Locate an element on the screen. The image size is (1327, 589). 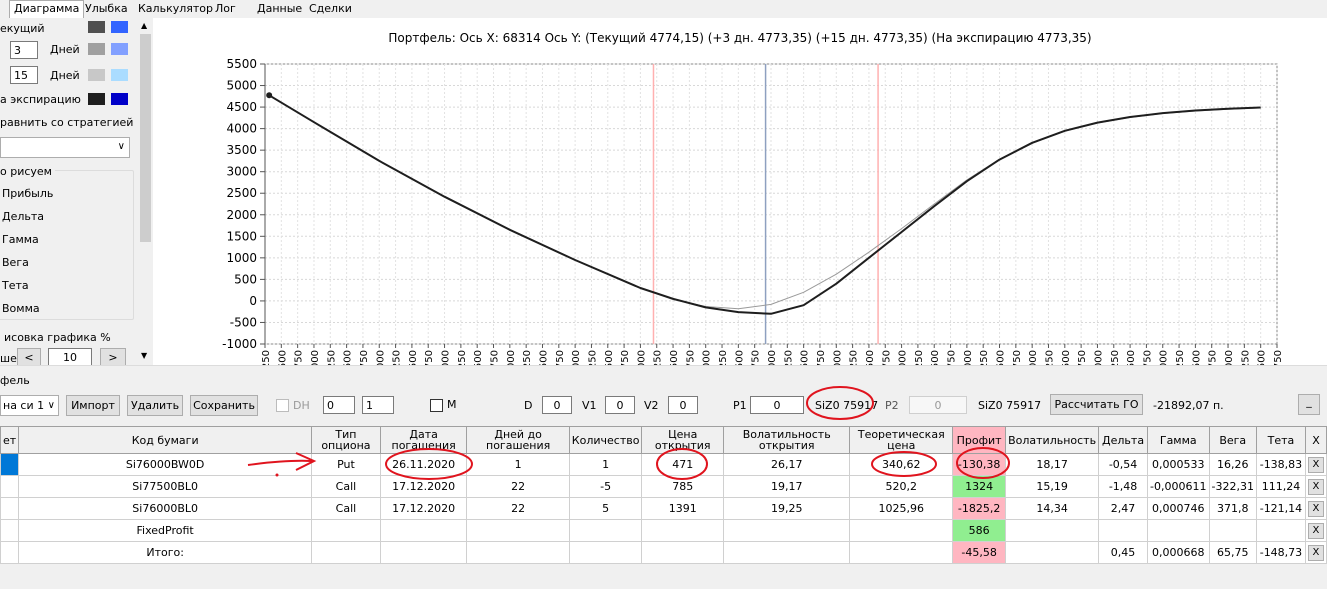
days-input-2: 15 is located at coordinates (24, 75).